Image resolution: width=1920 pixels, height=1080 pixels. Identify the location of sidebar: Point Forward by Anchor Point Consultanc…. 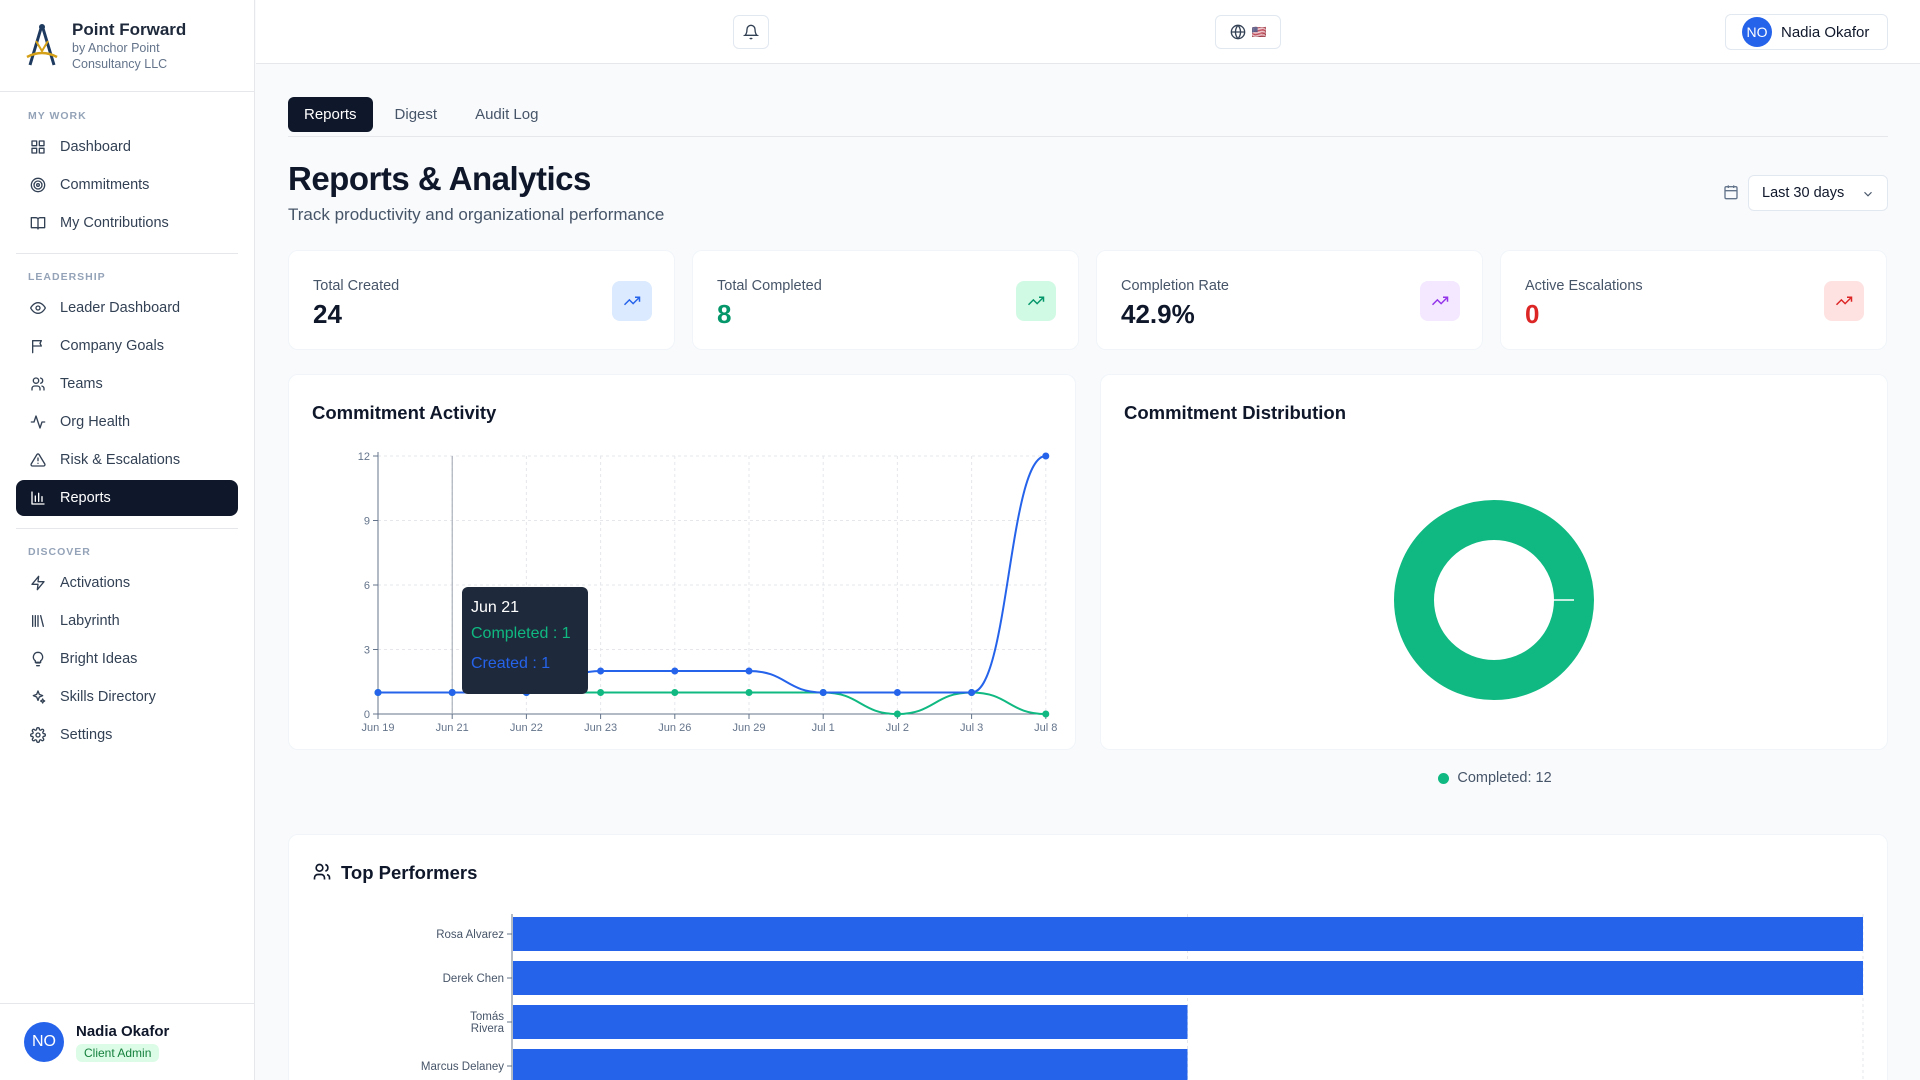
(127, 540).